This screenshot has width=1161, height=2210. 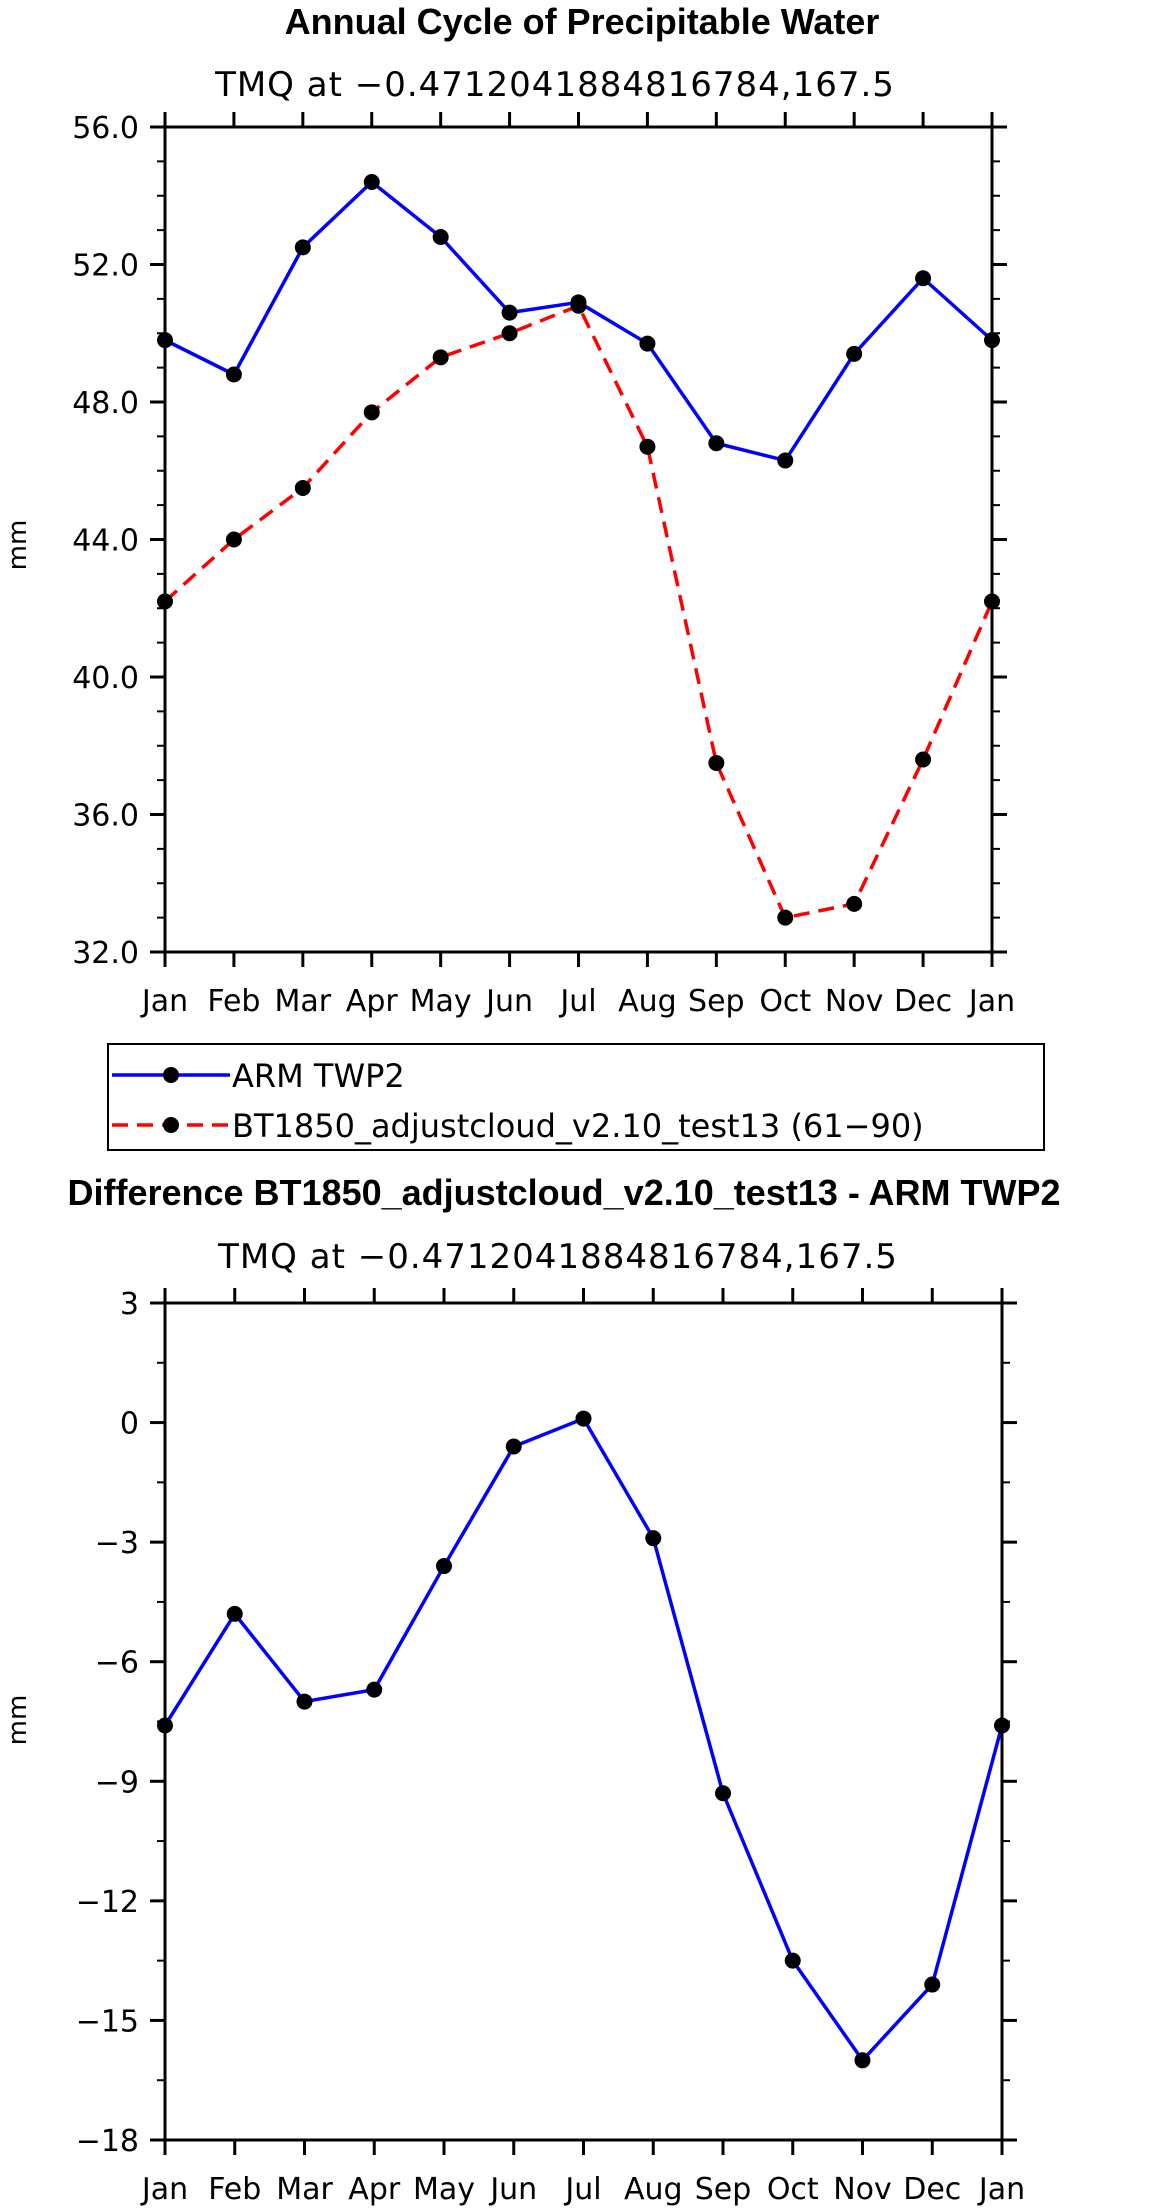 I want to click on y-tick-label: 0, so click(x=129, y=1424).